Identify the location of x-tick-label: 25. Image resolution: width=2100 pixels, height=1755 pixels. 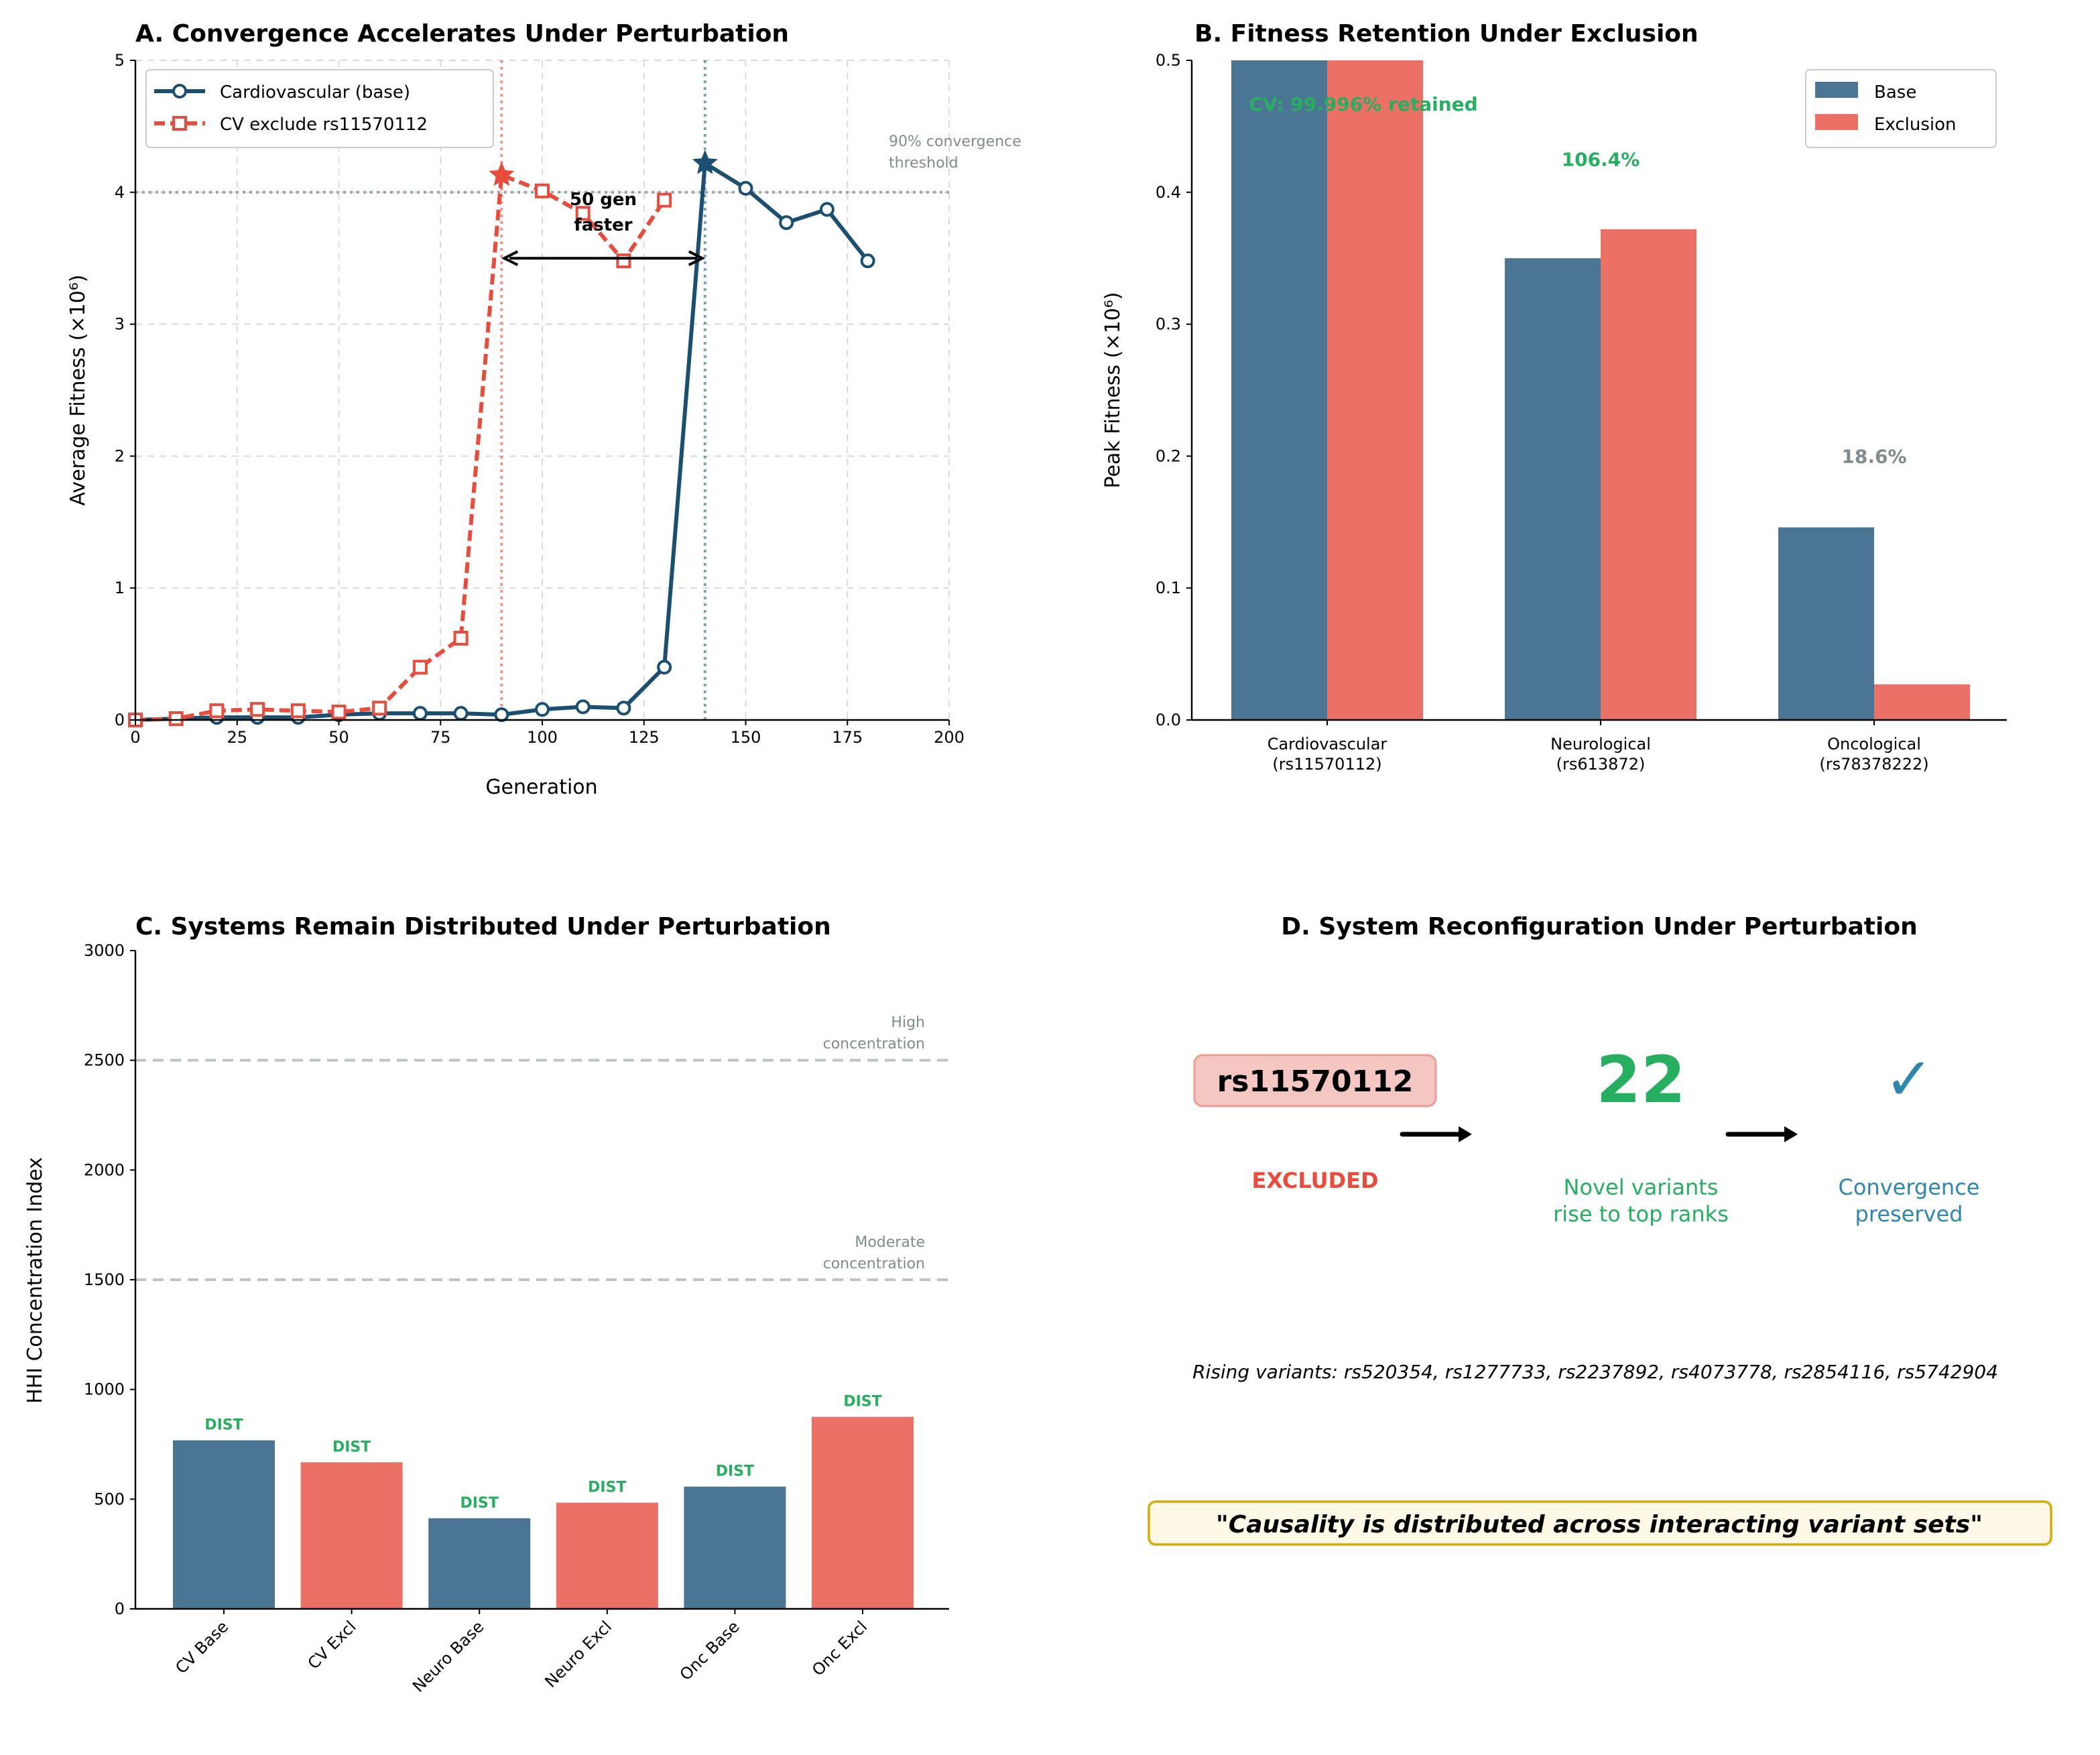
(237, 737).